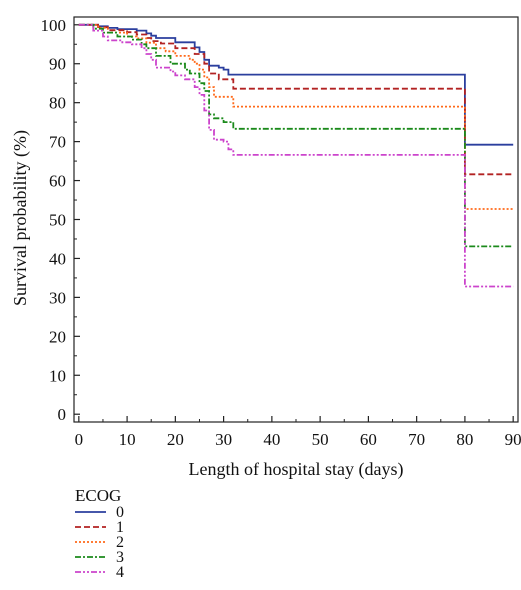 This screenshot has height=590, width=521. What do you see at coordinates (416, 439) in the screenshot?
I see `x-tick-label: 70` at bounding box center [416, 439].